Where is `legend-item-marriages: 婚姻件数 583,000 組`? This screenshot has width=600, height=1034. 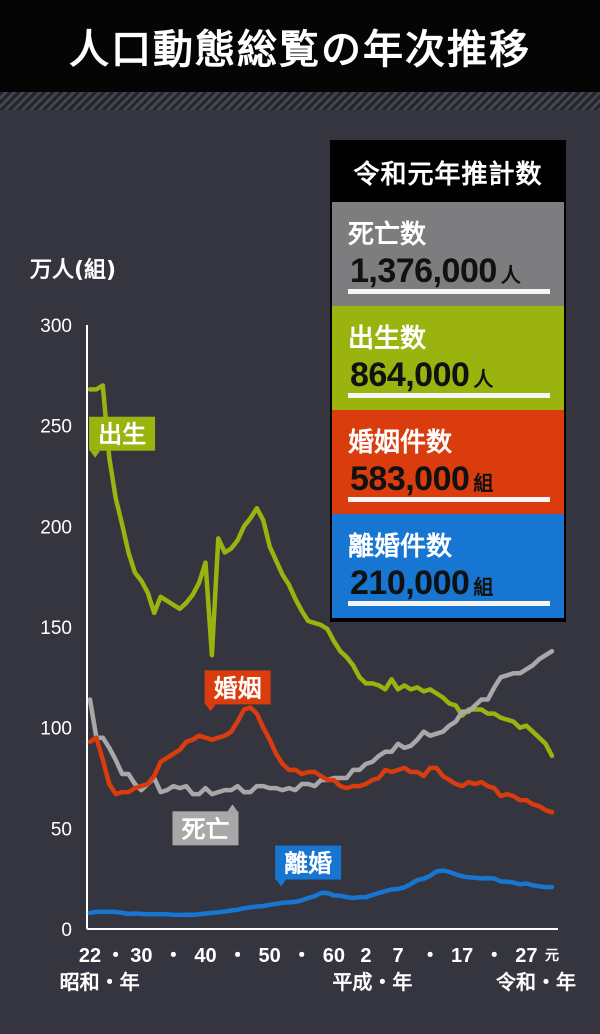 legend-item-marriages: 婚姻件数 583,000 組 is located at coordinates (448, 462).